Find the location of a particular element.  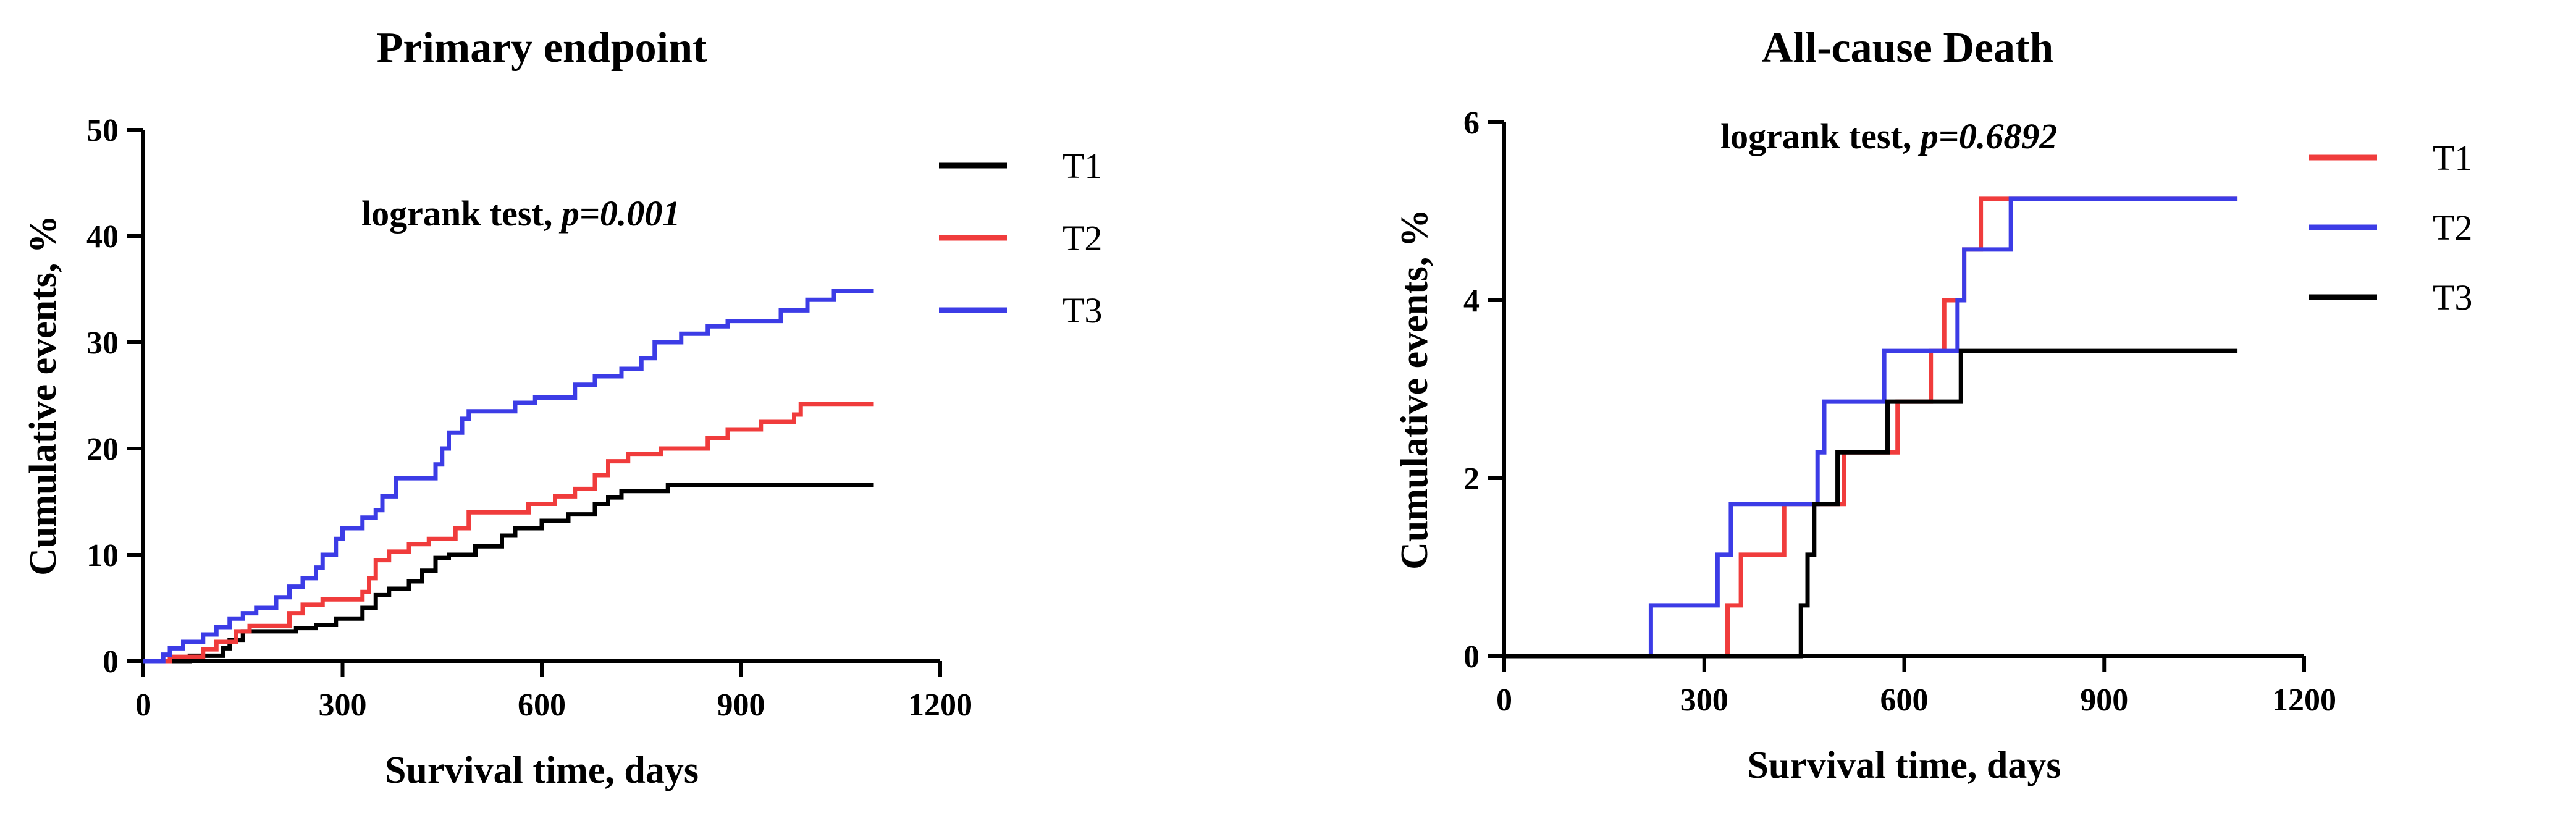

y-tick-label: 2 is located at coordinates (1472, 479).